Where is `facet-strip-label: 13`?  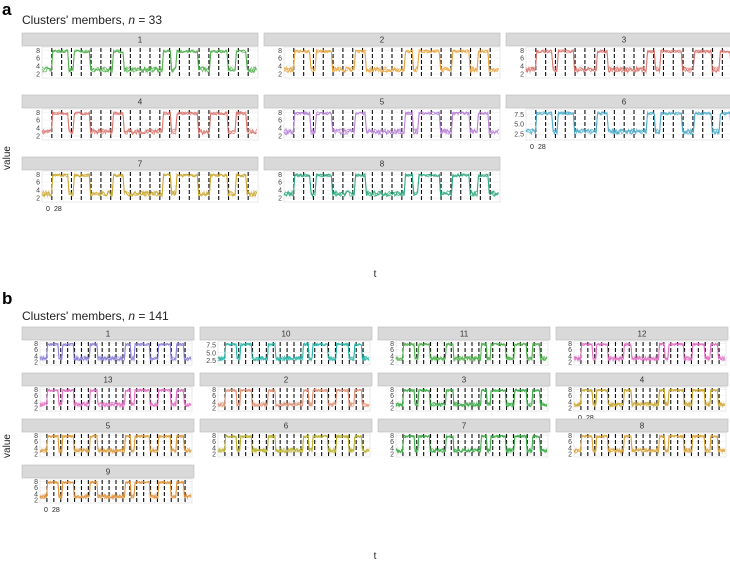 facet-strip-label: 13 is located at coordinates (108, 380).